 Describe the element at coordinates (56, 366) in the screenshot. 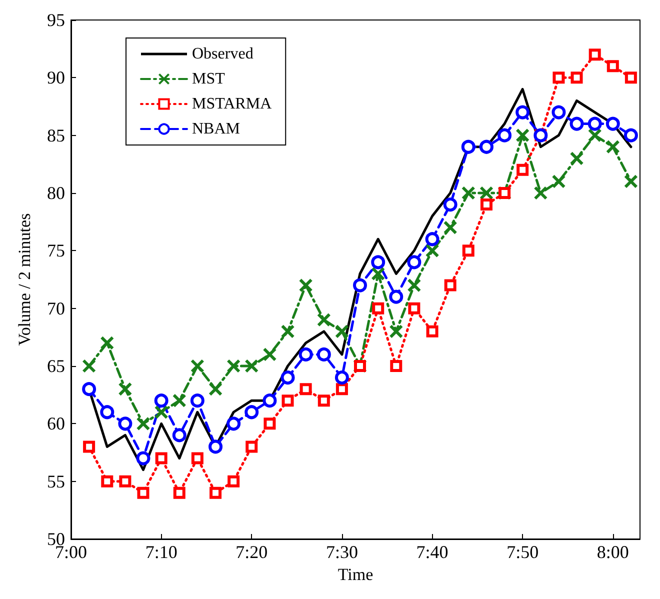

I see `y-tick-label: 65` at that location.